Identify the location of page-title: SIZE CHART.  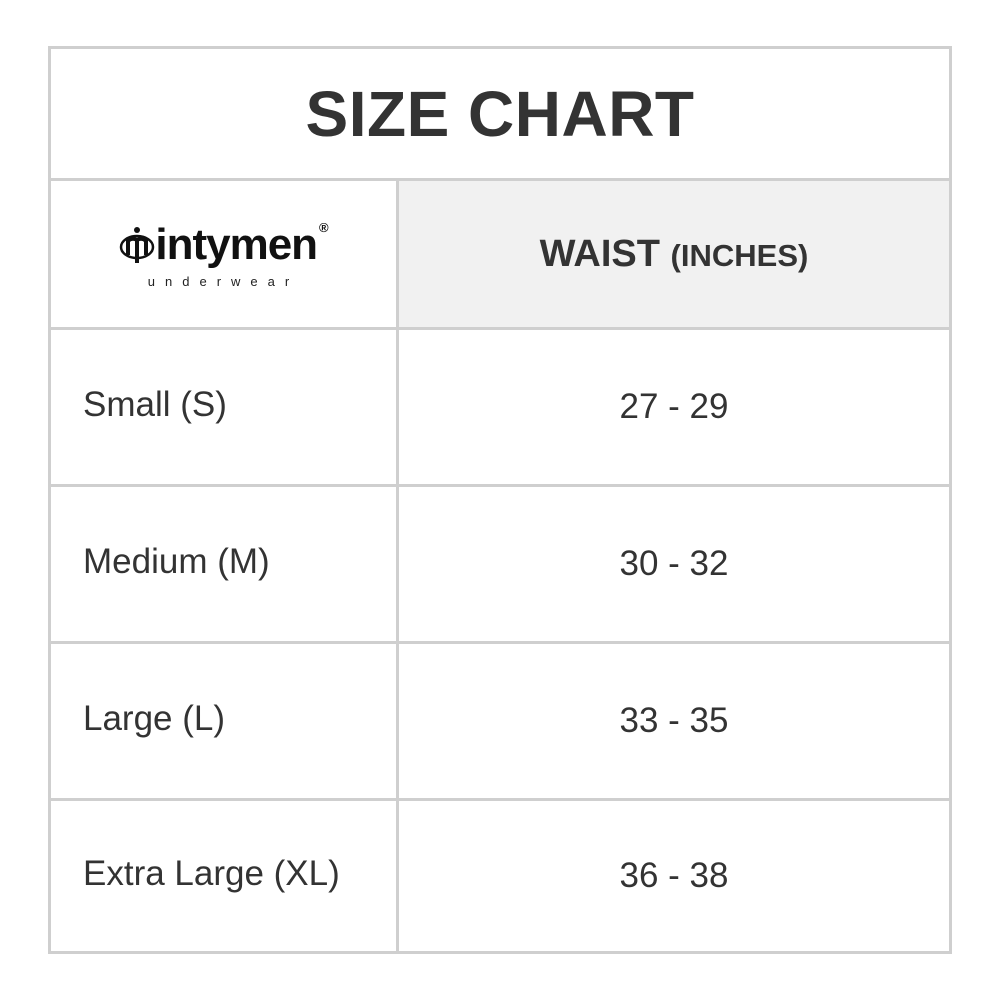
(500, 113).